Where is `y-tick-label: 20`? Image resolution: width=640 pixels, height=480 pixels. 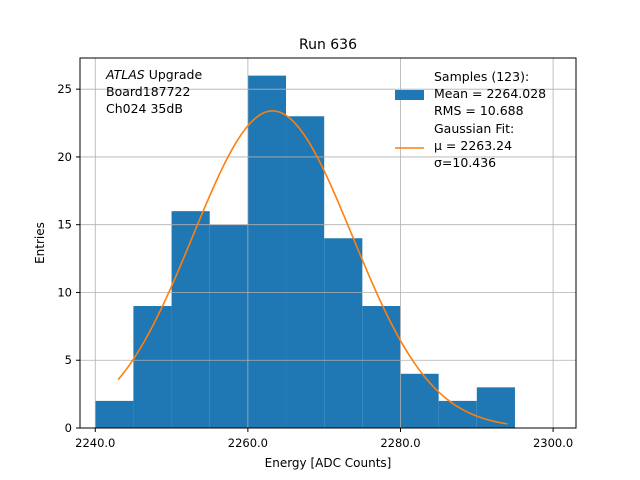
y-tick-label: 20 is located at coordinates (64, 157).